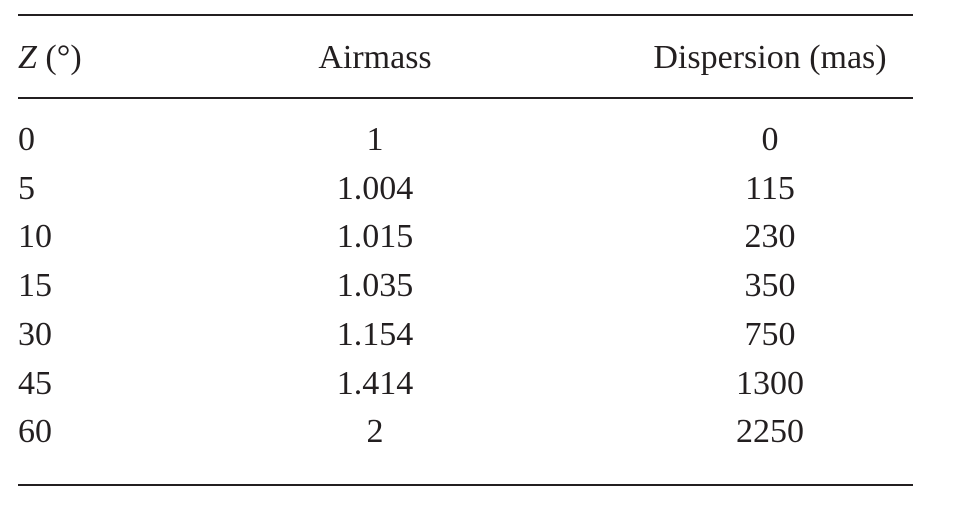  I want to click on body-cell: 10, so click(35, 237).